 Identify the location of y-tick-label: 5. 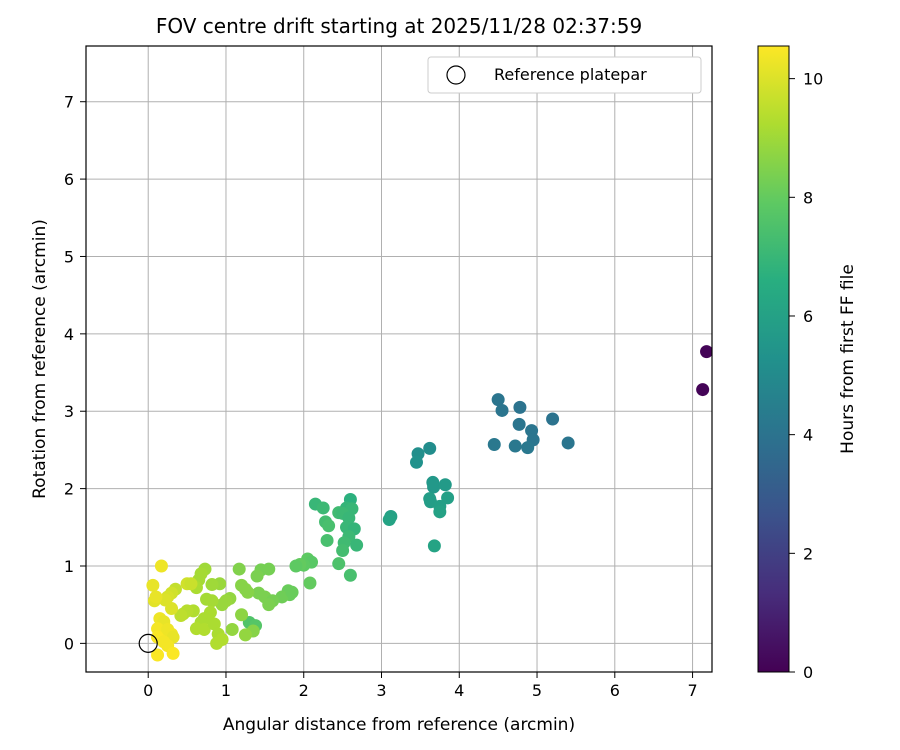
(69, 256).